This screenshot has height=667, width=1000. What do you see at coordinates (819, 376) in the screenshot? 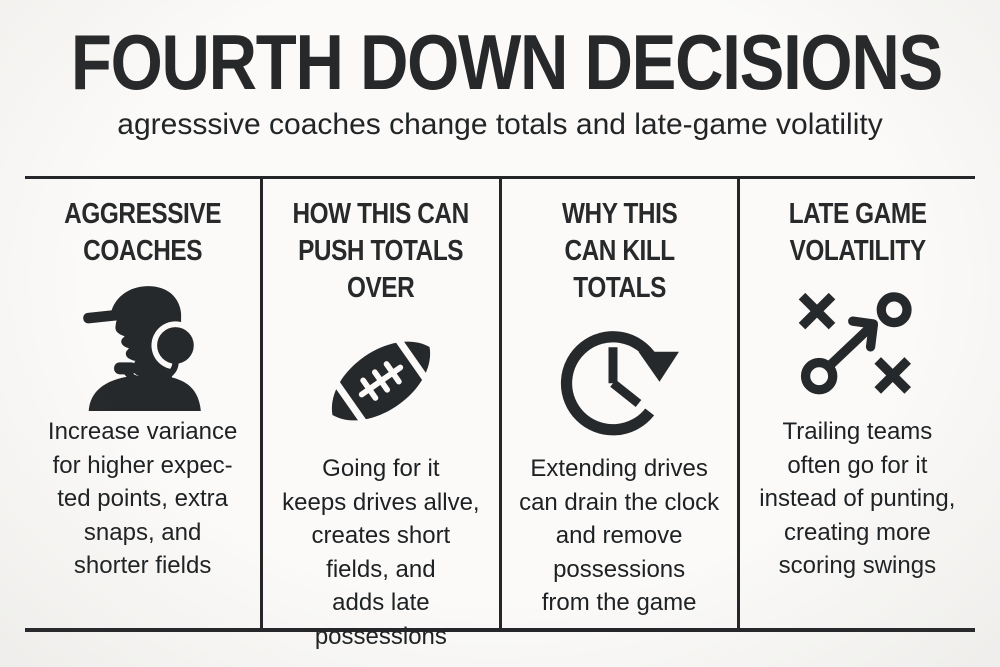
I see `play-o-bottom-left` at bounding box center [819, 376].